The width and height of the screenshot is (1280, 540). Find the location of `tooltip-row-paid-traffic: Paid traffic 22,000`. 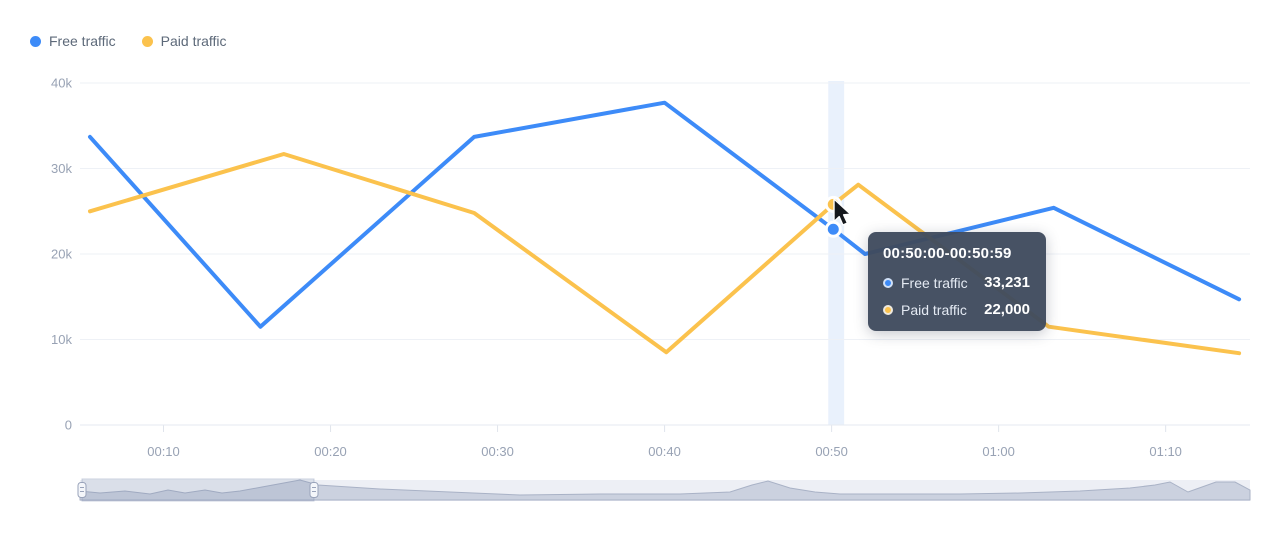

tooltip-row-paid-traffic: Paid traffic 22,000 is located at coordinates (956, 309).